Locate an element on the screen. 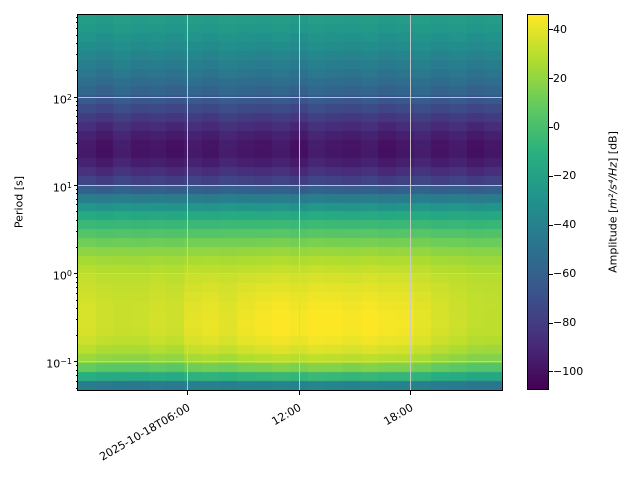 The height and width of the screenshot is (480, 640). colorbar-tick-label: −80 is located at coordinates (565, 322).